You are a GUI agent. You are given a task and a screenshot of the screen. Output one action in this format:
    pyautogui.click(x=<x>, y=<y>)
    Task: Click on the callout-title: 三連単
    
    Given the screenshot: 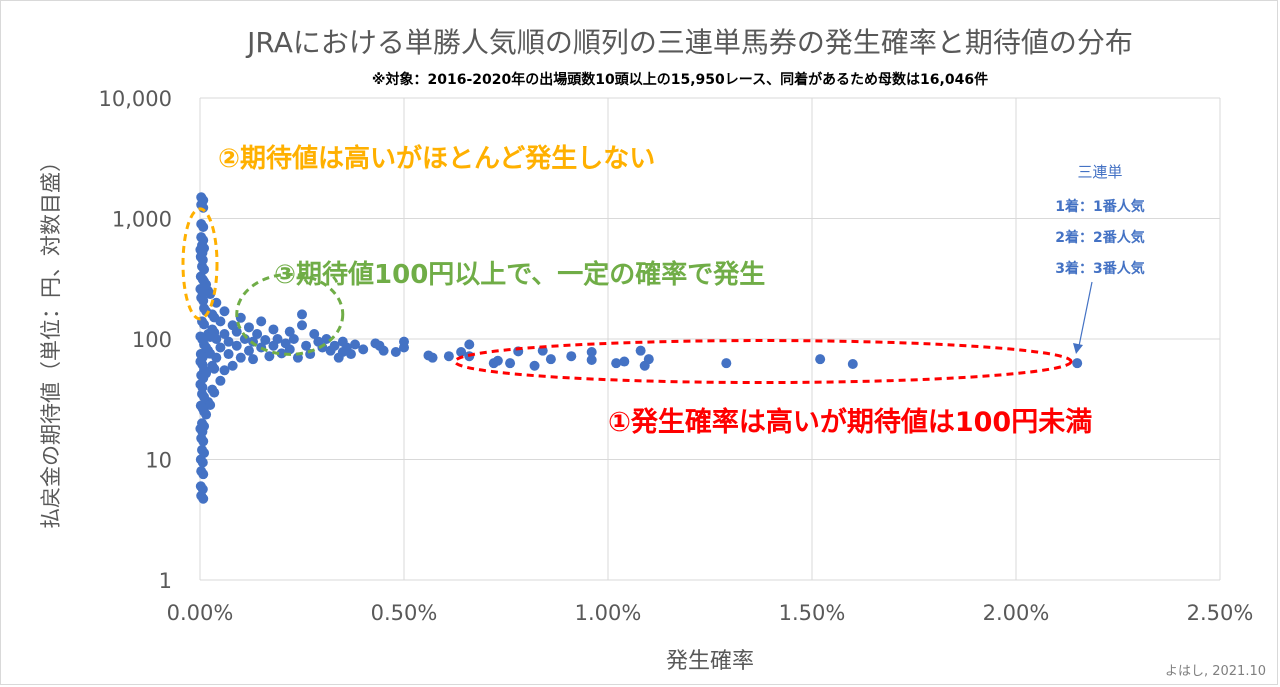 What is the action you would take?
    pyautogui.click(x=1099, y=172)
    